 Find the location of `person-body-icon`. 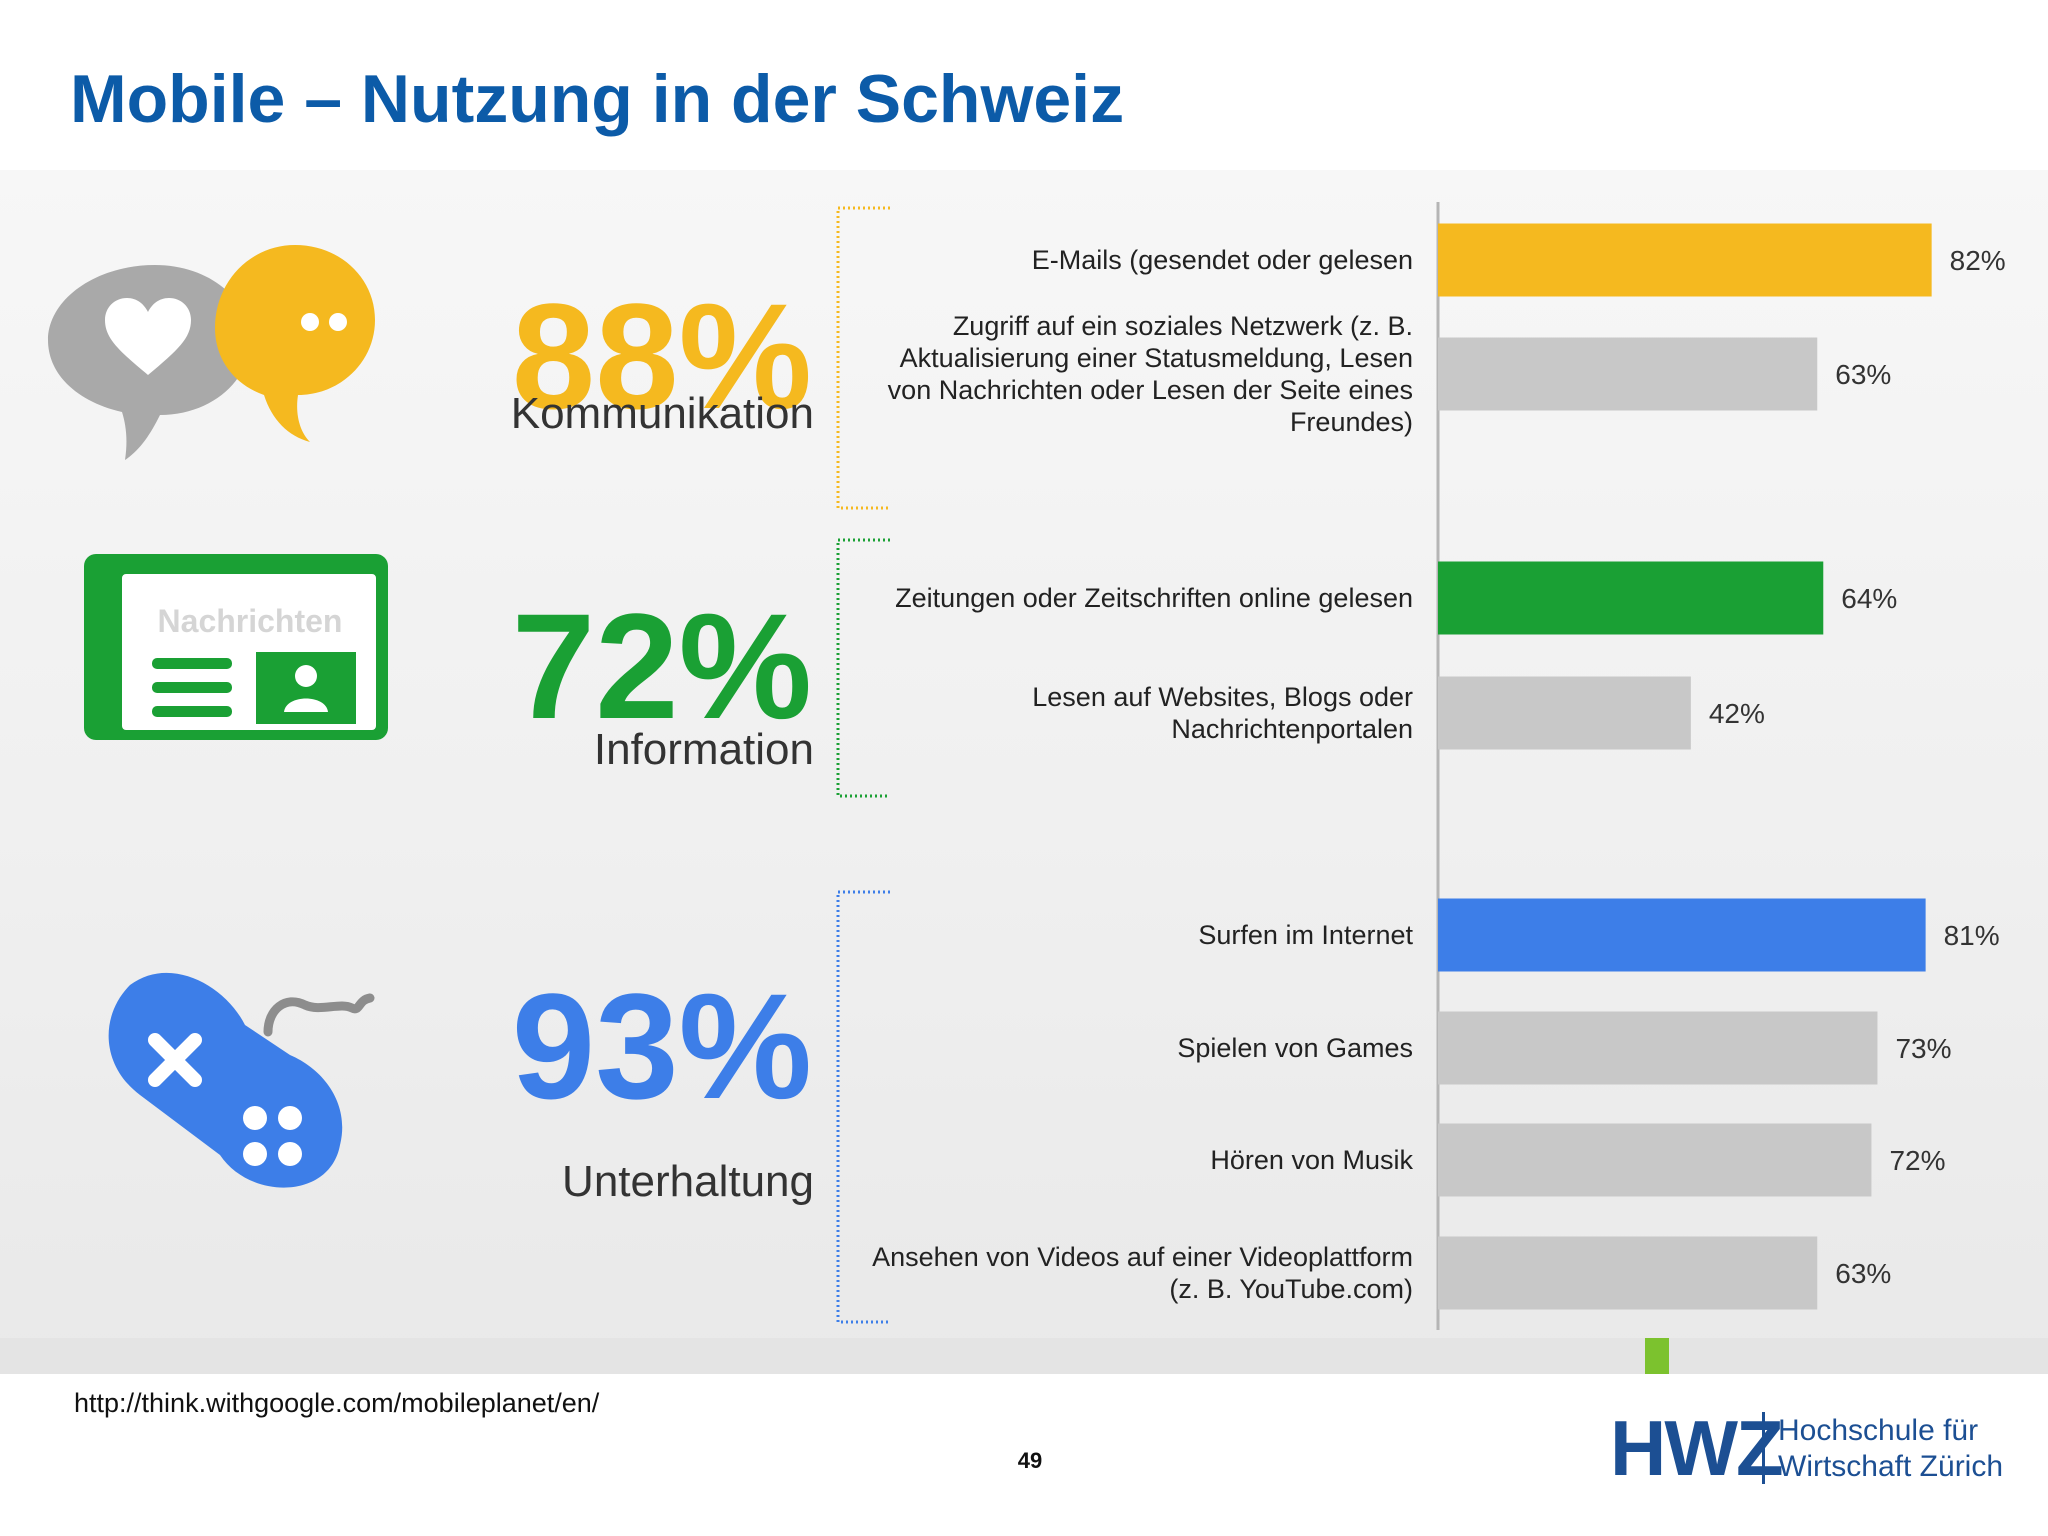

person-body-icon is located at coordinates (306, 705).